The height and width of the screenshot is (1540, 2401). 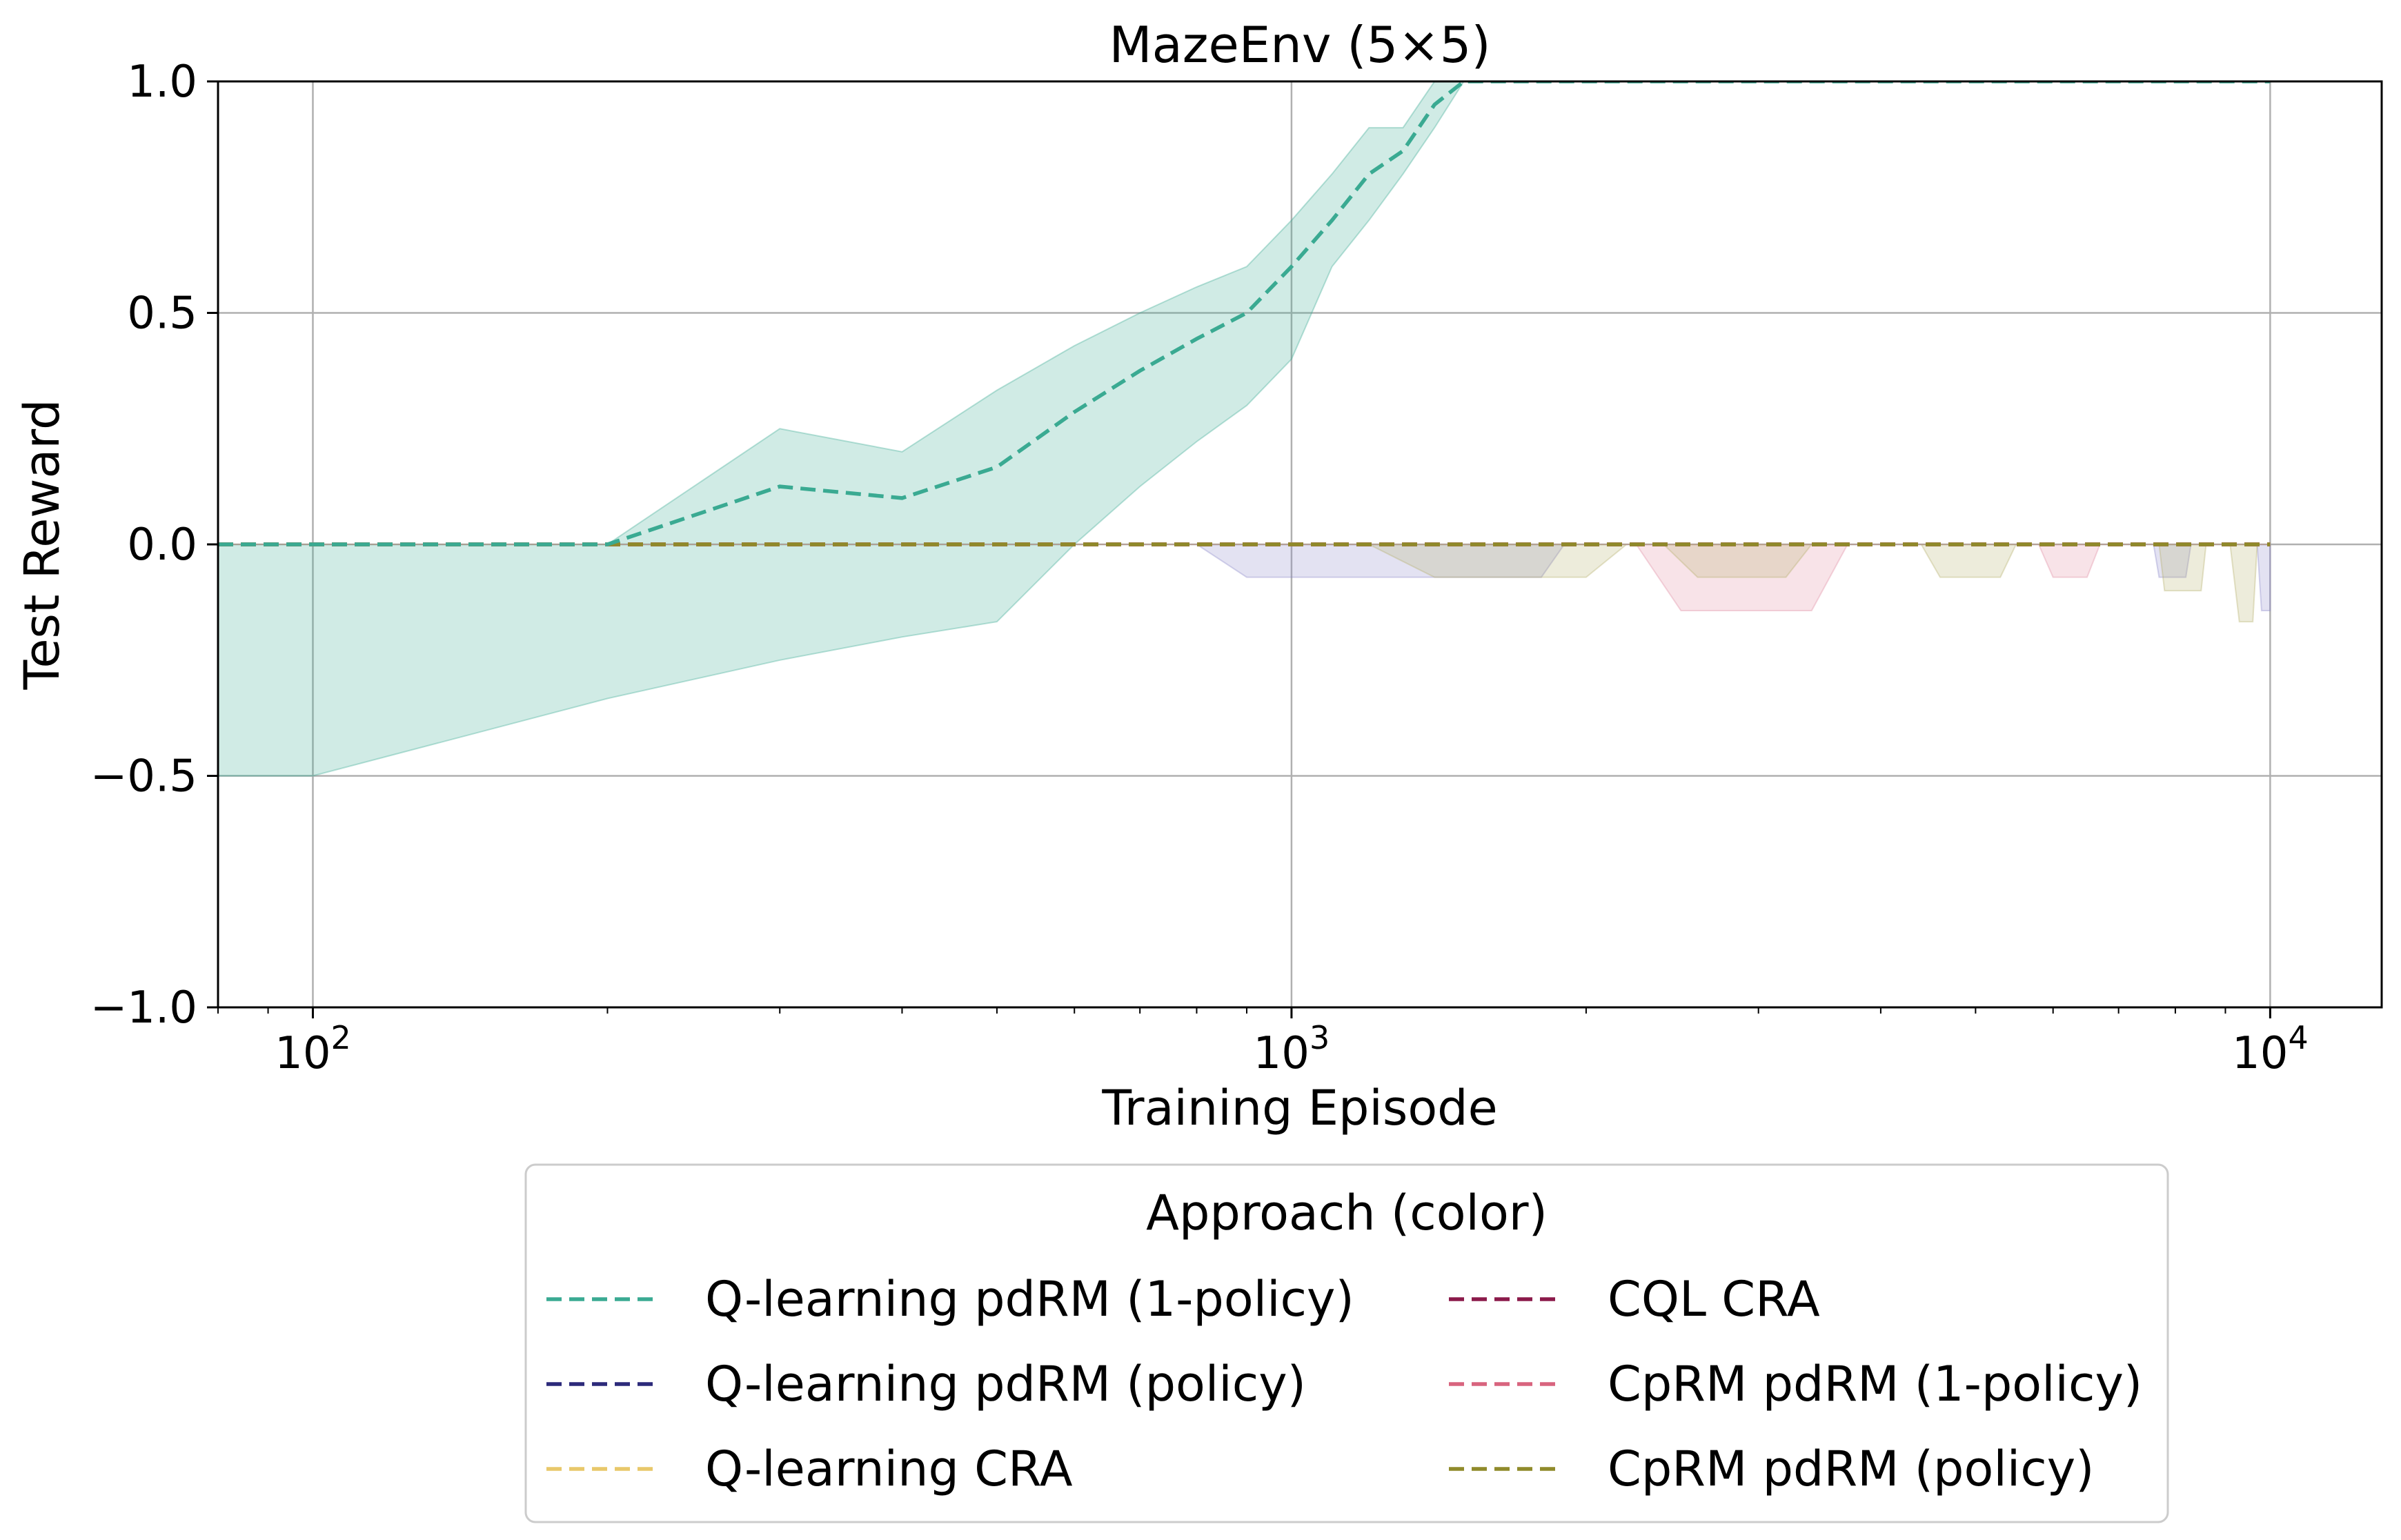 What do you see at coordinates (42, 545) in the screenshot?
I see `y-axis-title: Test Reward` at bounding box center [42, 545].